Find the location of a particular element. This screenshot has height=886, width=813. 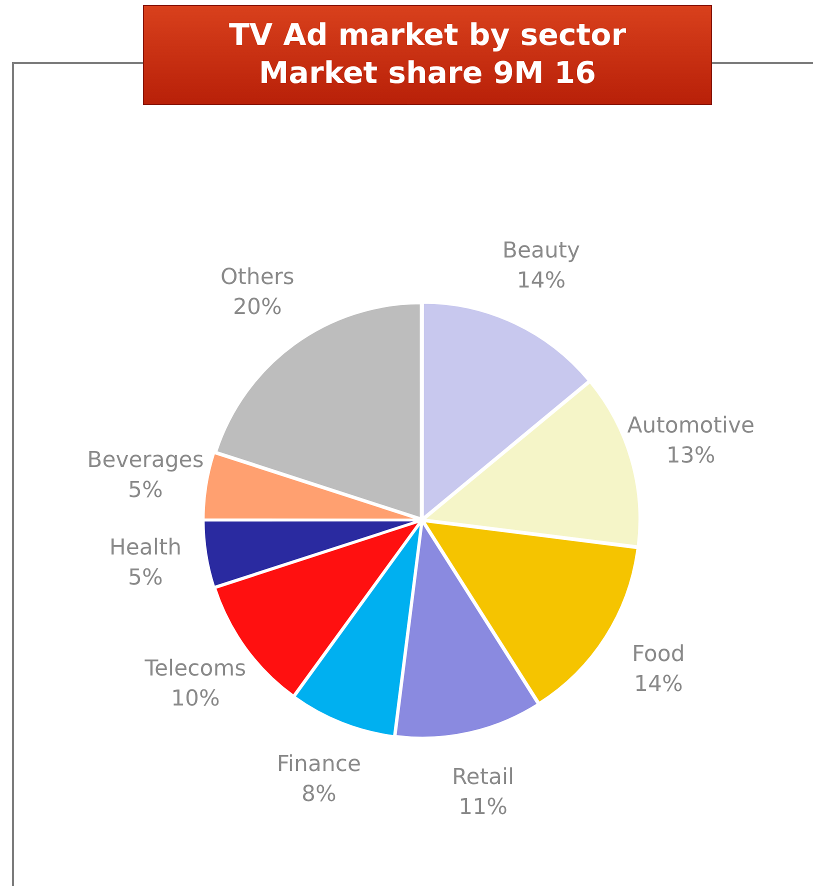

slice-label: Beauty is located at coordinates (541, 251).